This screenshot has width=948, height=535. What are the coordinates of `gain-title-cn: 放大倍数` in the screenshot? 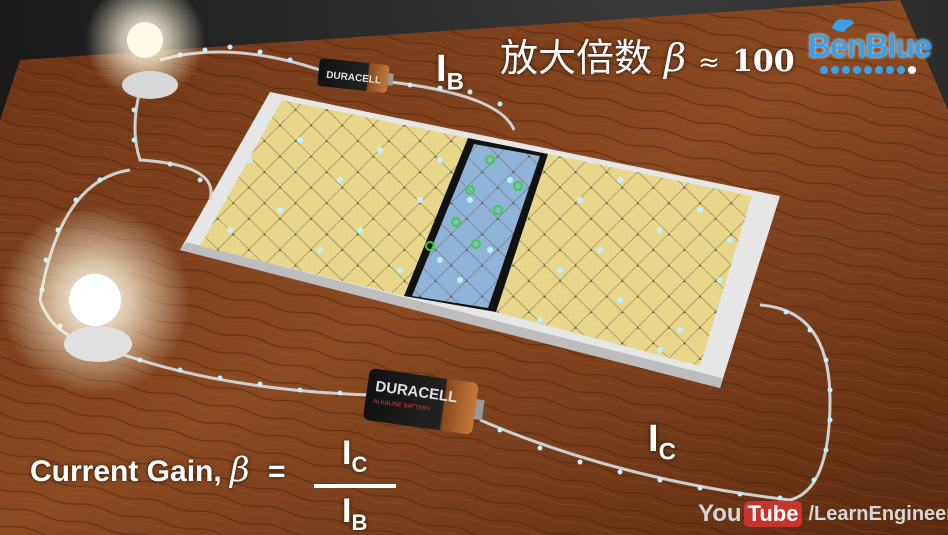 It's located at (576, 58).